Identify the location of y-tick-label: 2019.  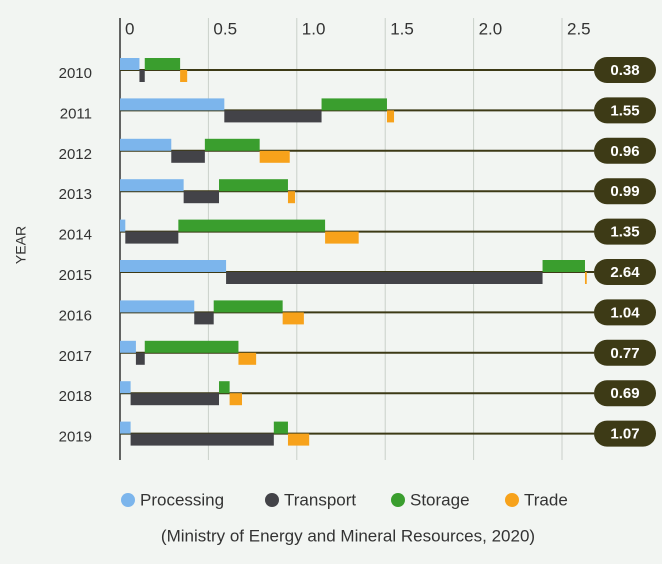
(75, 437).